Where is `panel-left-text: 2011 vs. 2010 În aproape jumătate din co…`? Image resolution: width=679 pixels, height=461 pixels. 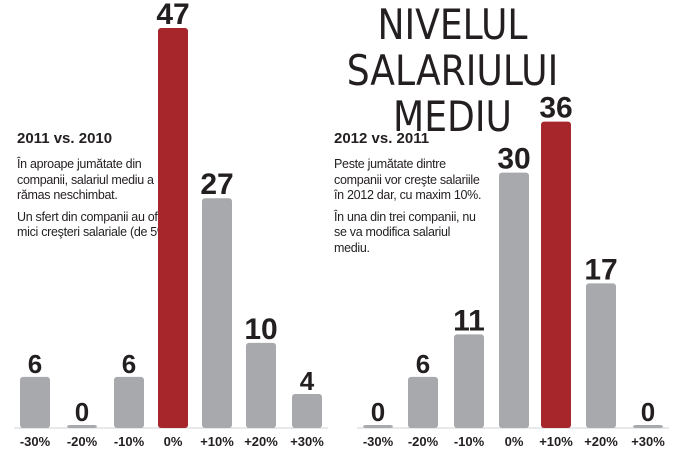
panel-left-text: 2011 vs. 2010 În aproape jumătate din co… is located at coordinates (99, 188).